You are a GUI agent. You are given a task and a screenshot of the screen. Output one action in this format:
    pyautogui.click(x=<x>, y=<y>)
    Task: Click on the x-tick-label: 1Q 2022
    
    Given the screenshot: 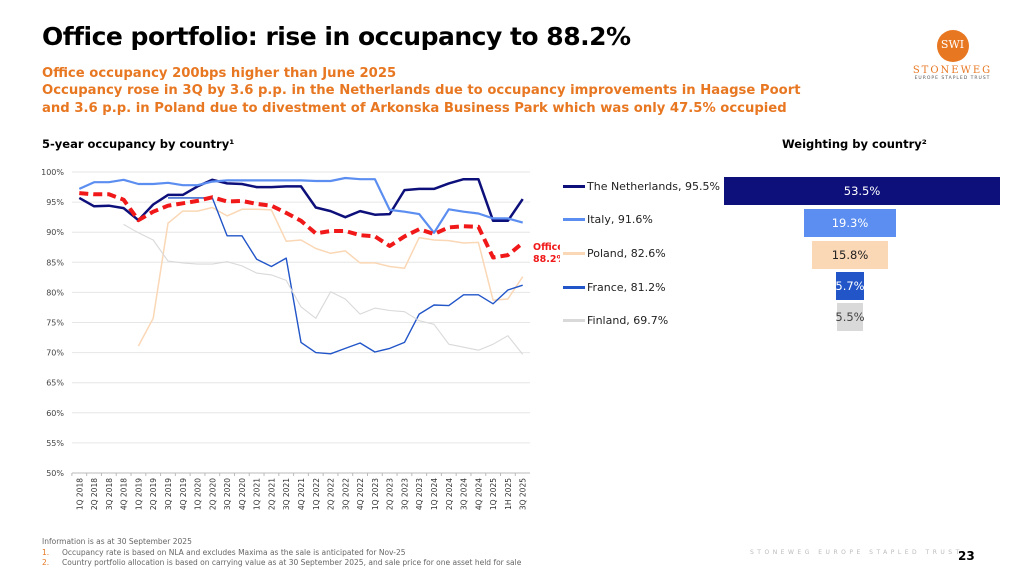 What is the action you would take?
    pyautogui.click(x=316, y=494)
    